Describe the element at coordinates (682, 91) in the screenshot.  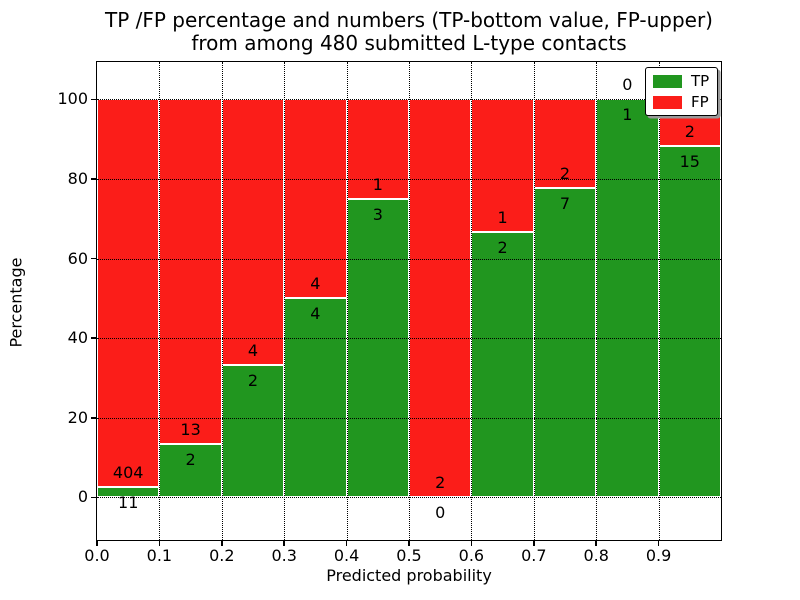
I see `legend: TP FP` at that location.